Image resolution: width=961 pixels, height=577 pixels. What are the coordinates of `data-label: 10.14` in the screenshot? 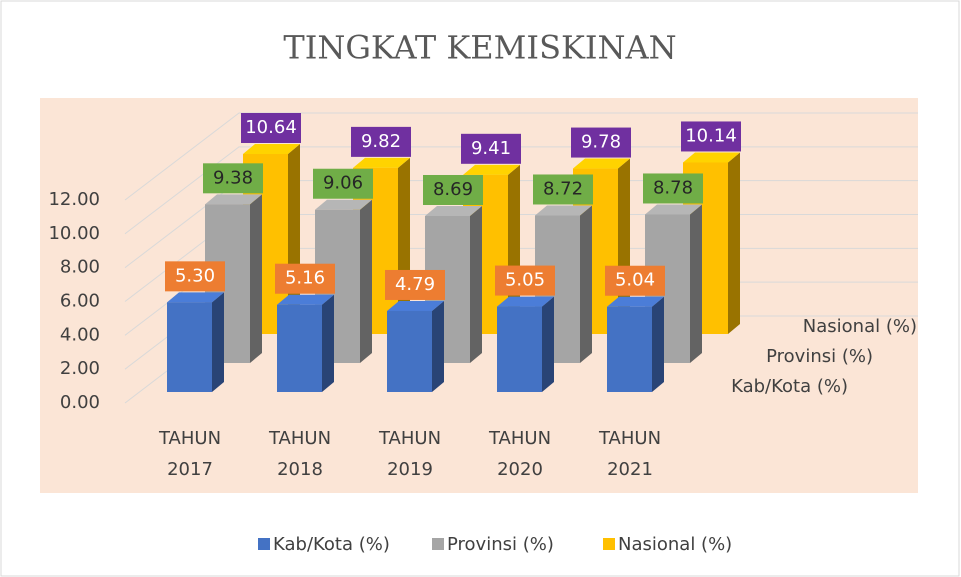 It's located at (711, 135).